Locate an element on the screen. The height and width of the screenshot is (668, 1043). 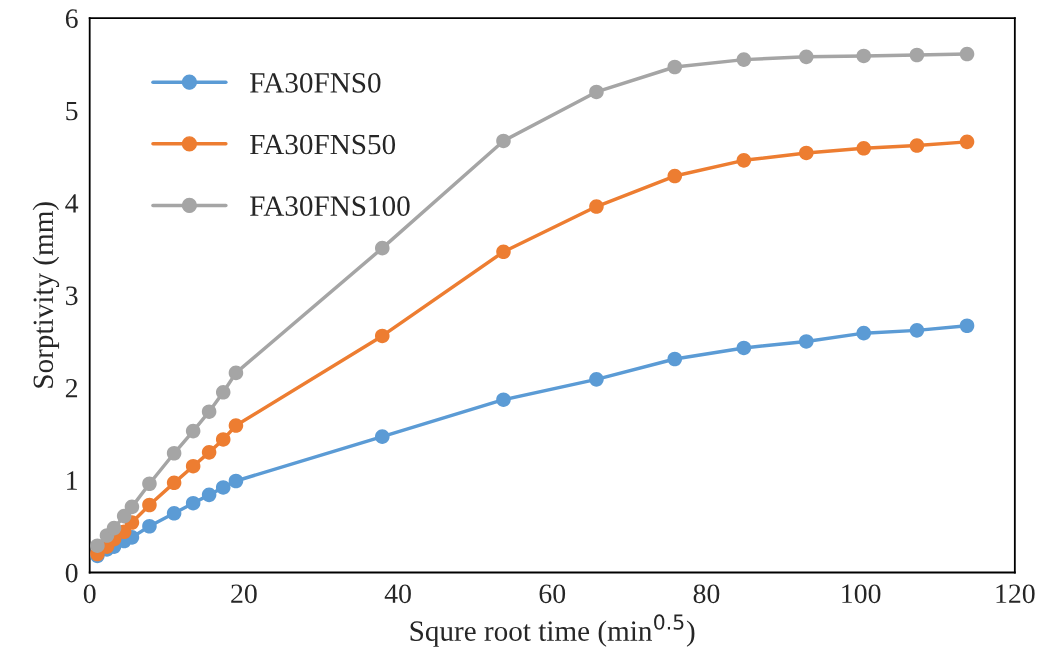
x-tick-label: 100 is located at coordinates (861, 594).